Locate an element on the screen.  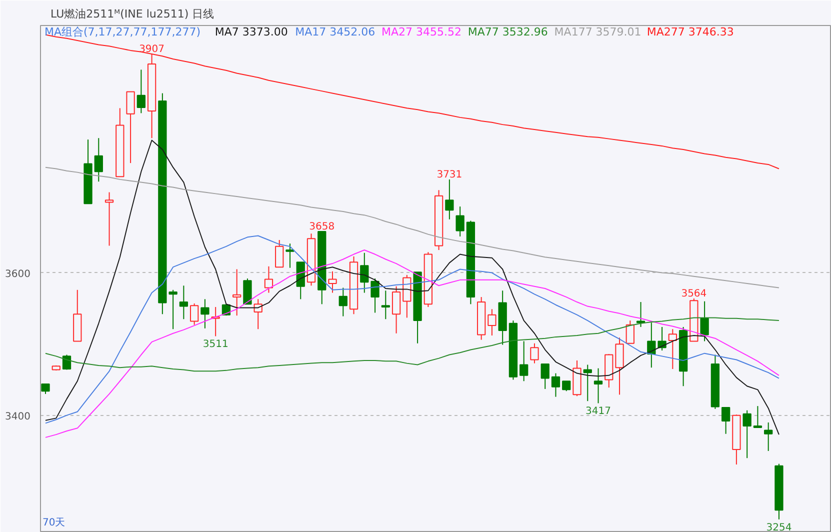
text: MA17 3452.06 is located at coordinates (335, 32).